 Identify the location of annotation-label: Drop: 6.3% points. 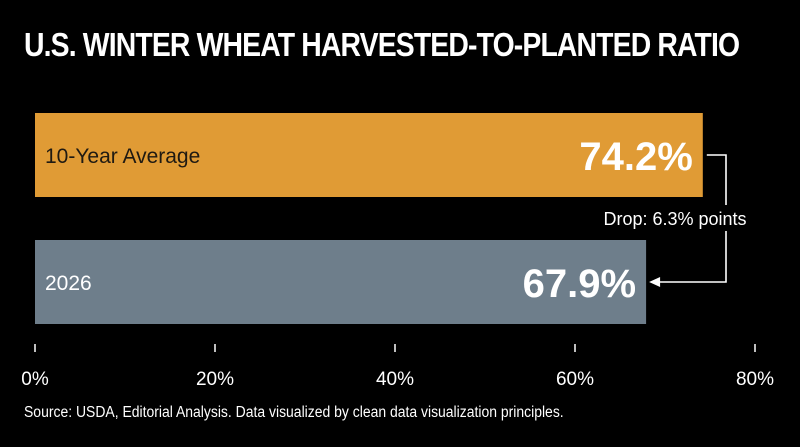
(674, 219).